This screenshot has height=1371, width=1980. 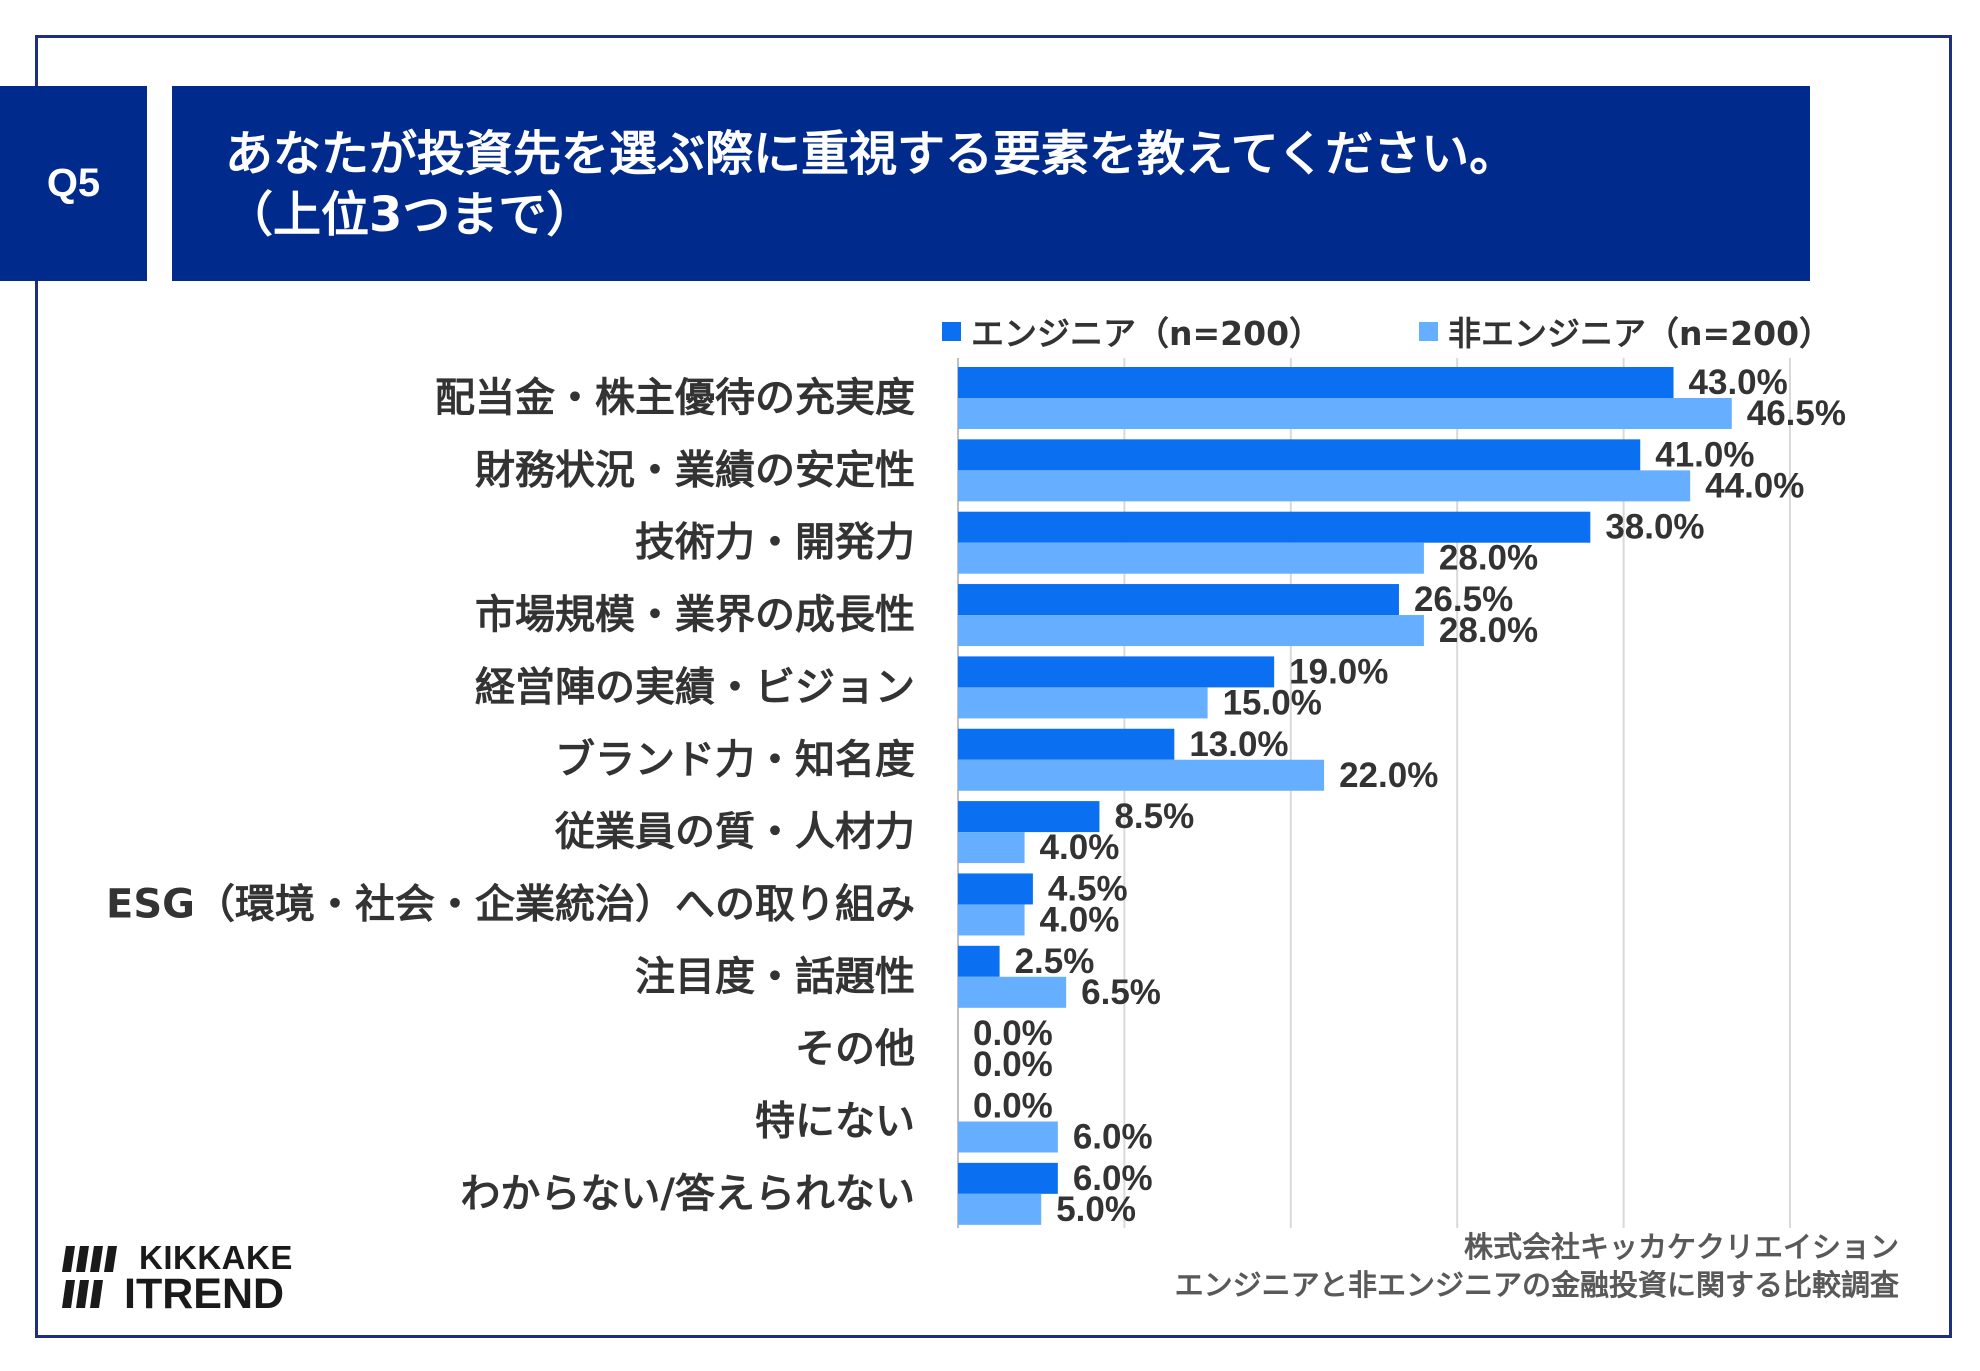 What do you see at coordinates (1704, 454) in the screenshot?
I see `value-label-engineer: 41.0%` at bounding box center [1704, 454].